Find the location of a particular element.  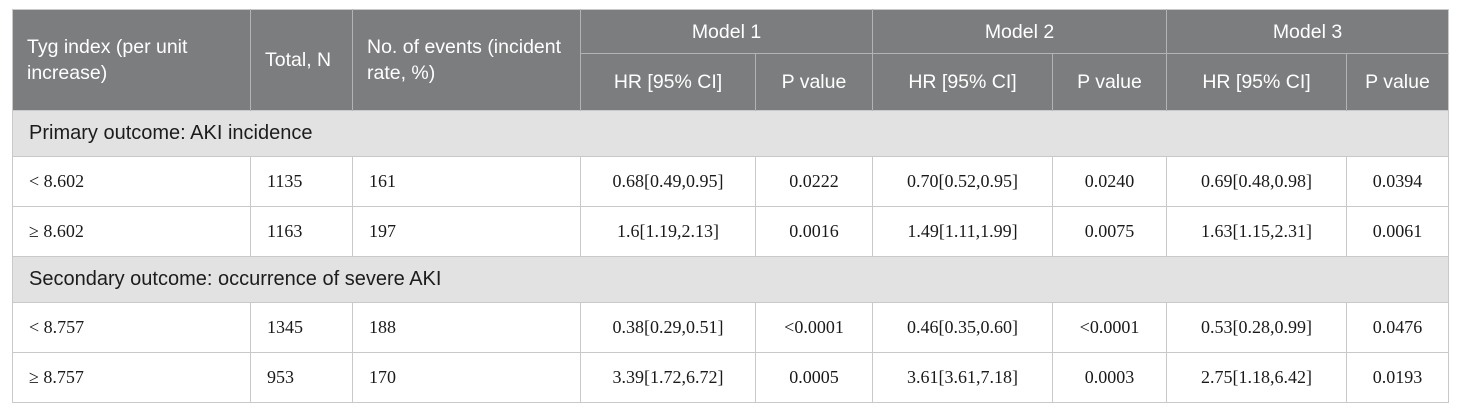

cell-group: ≥ 8.757 is located at coordinates (131, 377).